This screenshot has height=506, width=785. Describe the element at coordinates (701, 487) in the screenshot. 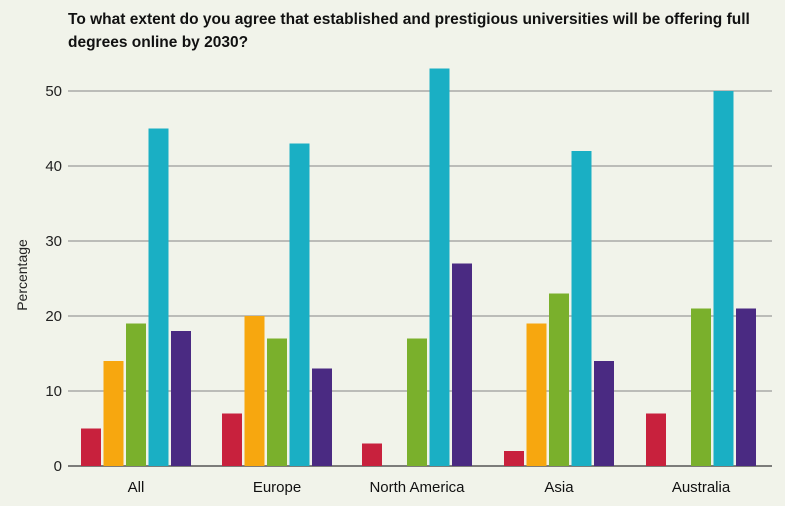

I see `category-label: Australia` at that location.